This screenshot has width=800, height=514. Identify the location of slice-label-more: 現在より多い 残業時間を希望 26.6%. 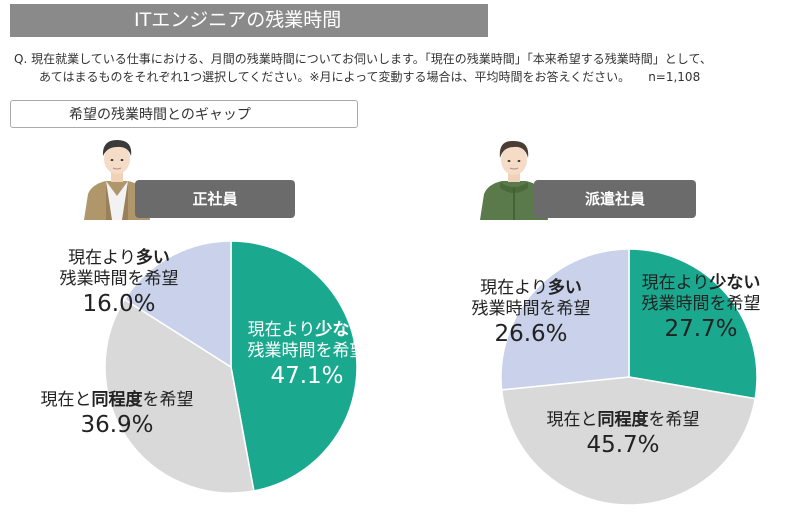
(531, 313).